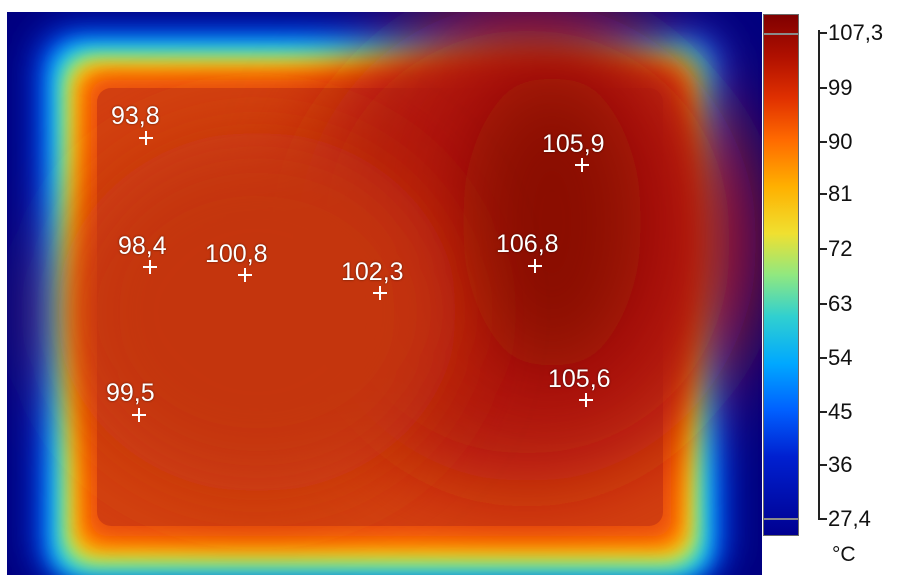 Image resolution: width=919 pixels, height=575 pixels. I want to click on scale-max-mark, so click(781, 34).